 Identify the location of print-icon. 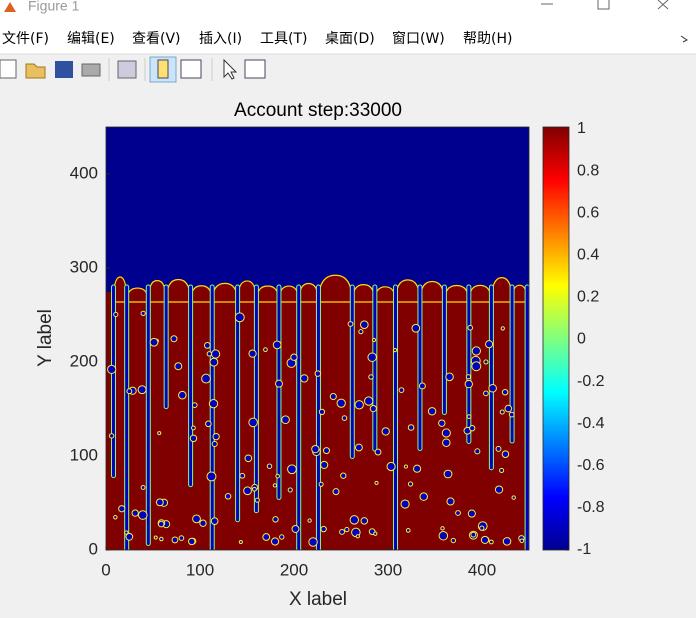
(91, 70).